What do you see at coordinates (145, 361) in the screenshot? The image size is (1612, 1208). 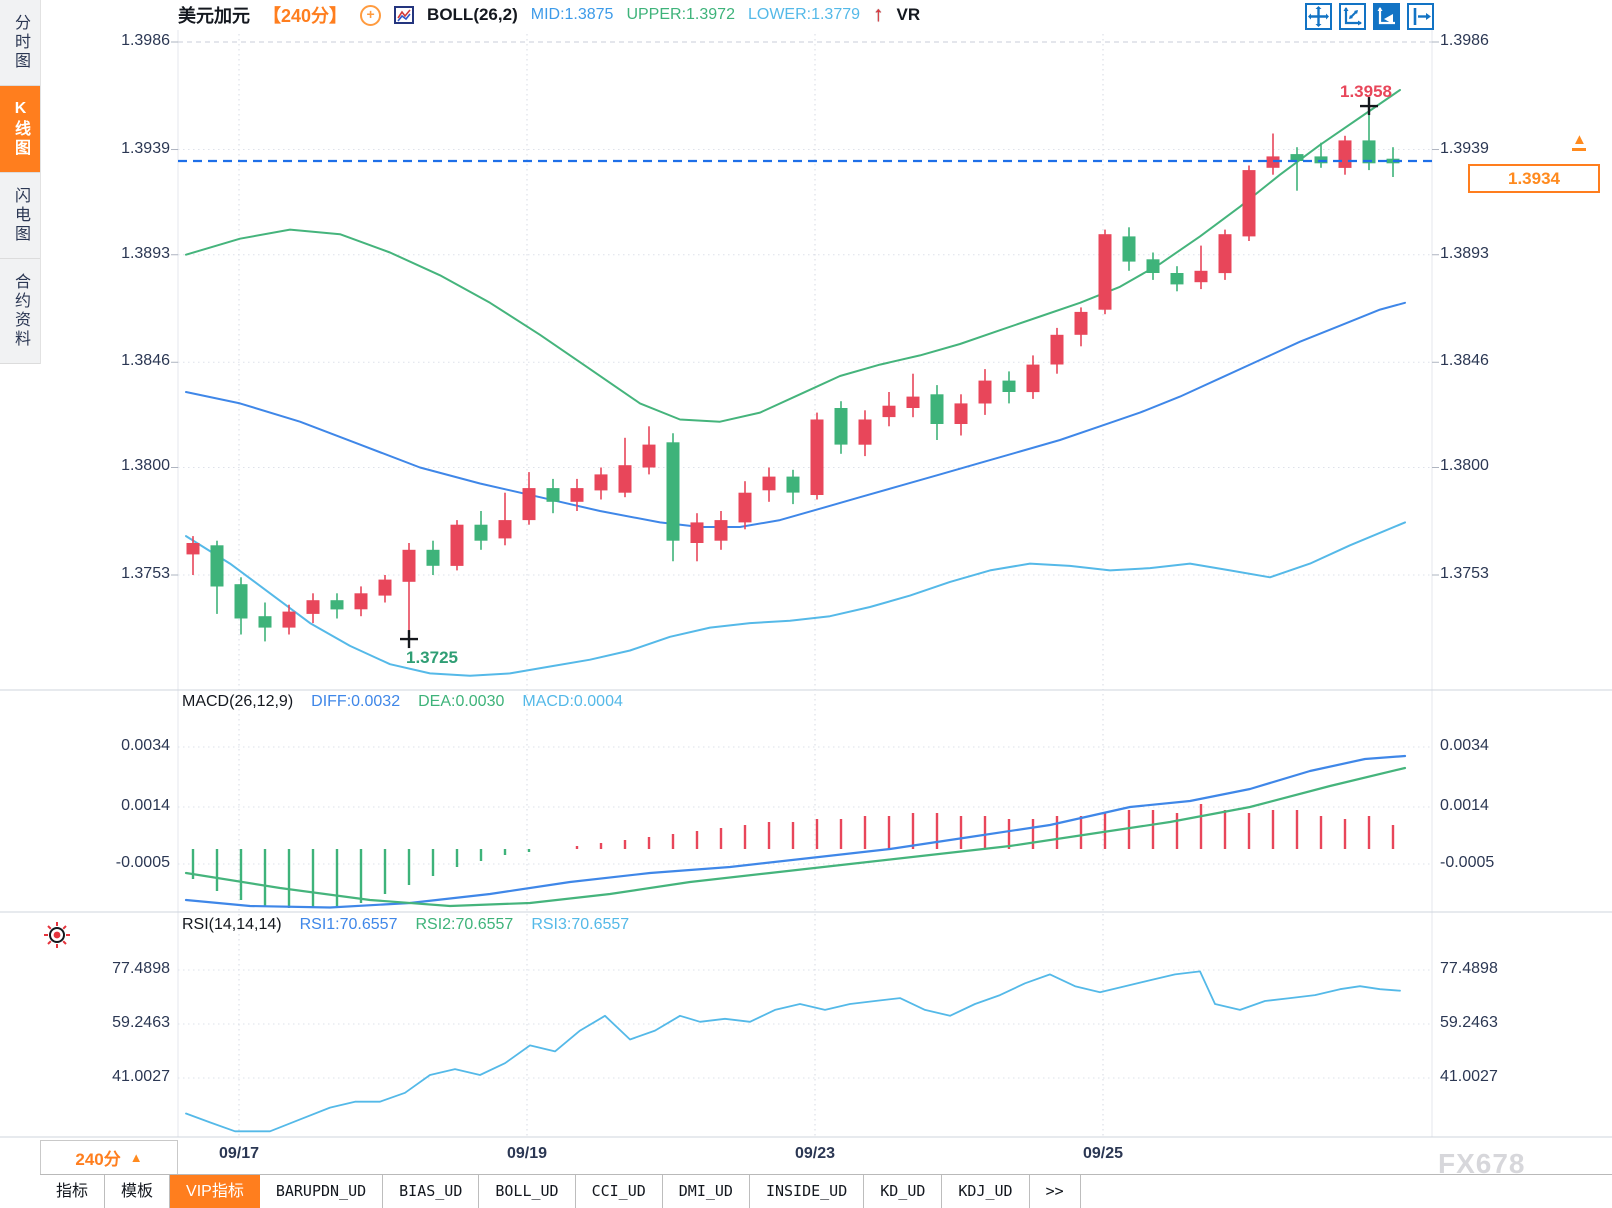 I see `price-axis-label-left: 1.3846` at bounding box center [145, 361].